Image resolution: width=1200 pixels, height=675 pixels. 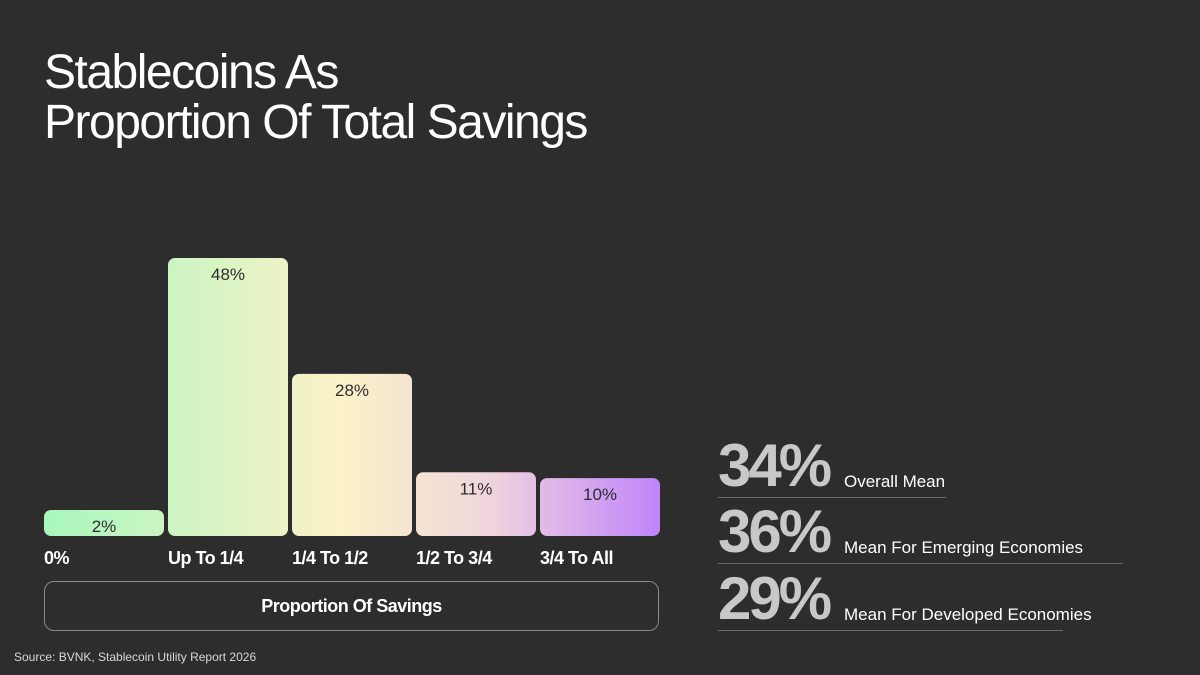 What do you see at coordinates (454, 558) in the screenshot?
I see `category-label-3: 1/2 To 3/4` at bounding box center [454, 558].